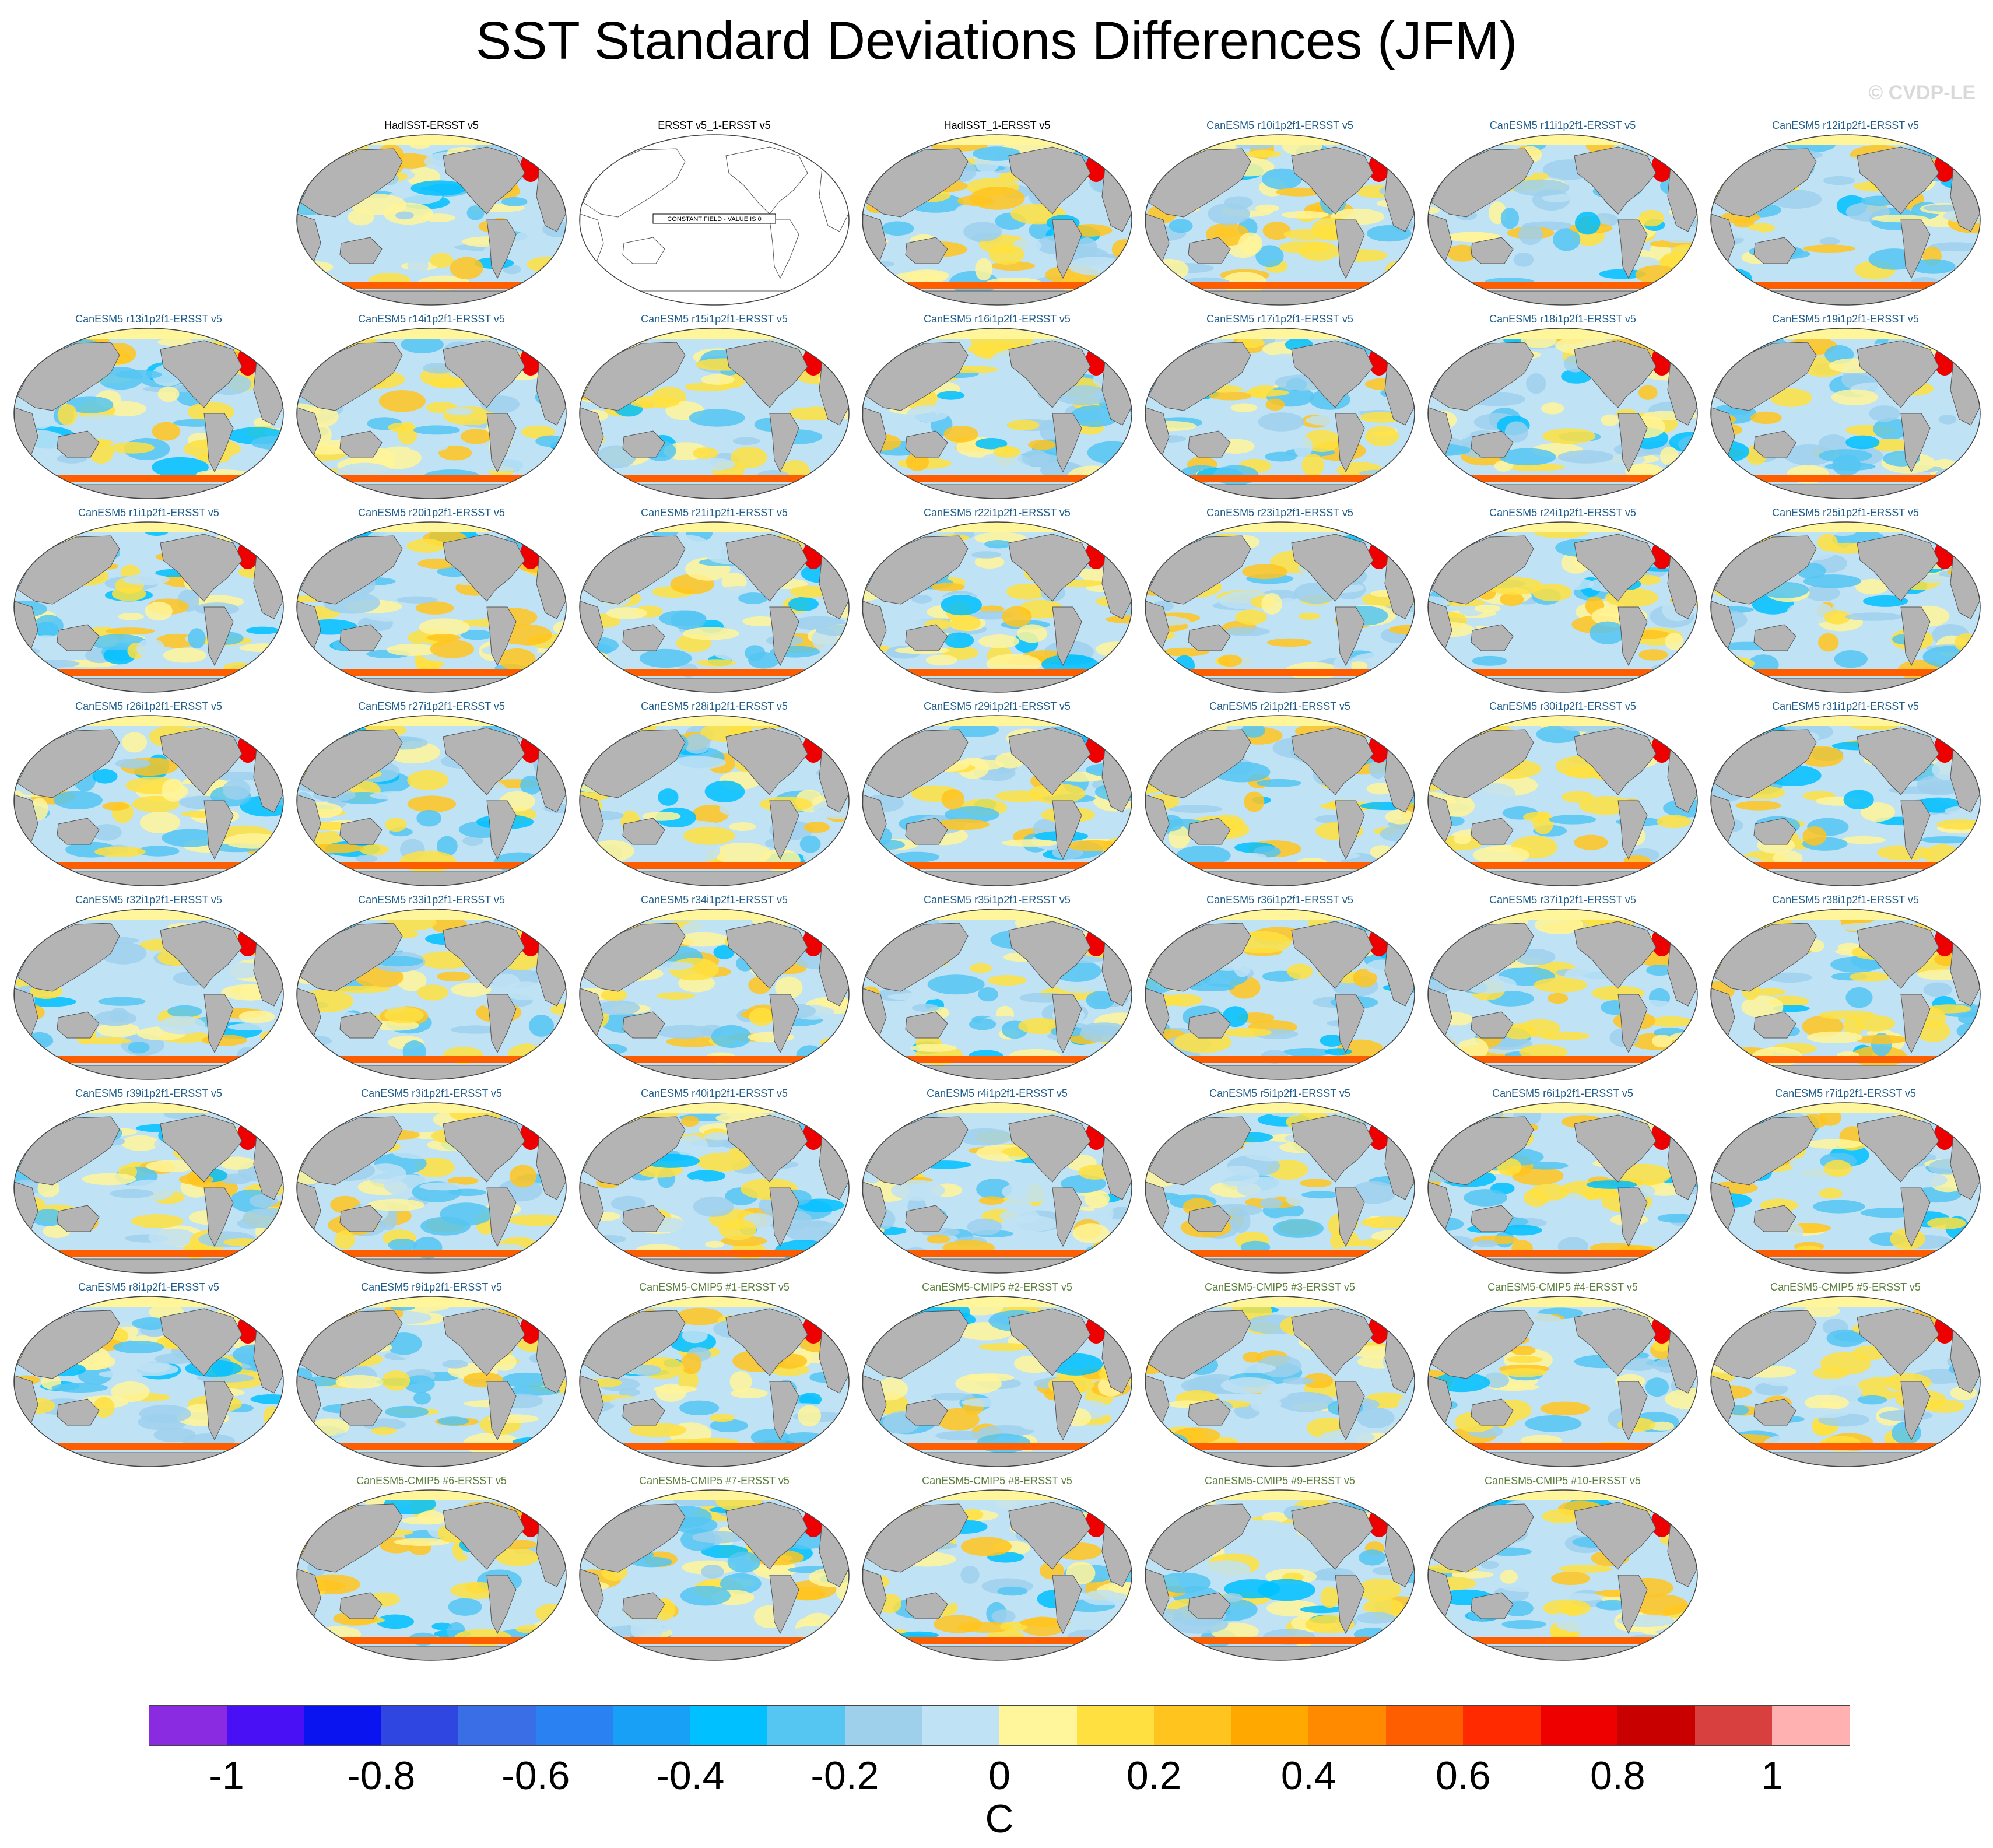 The width and height of the screenshot is (1993, 1848). Describe the element at coordinates (714, 408) in the screenshot. I see `map-panel: CanESM5 r15i1p2f1-ERSST v5` at that location.